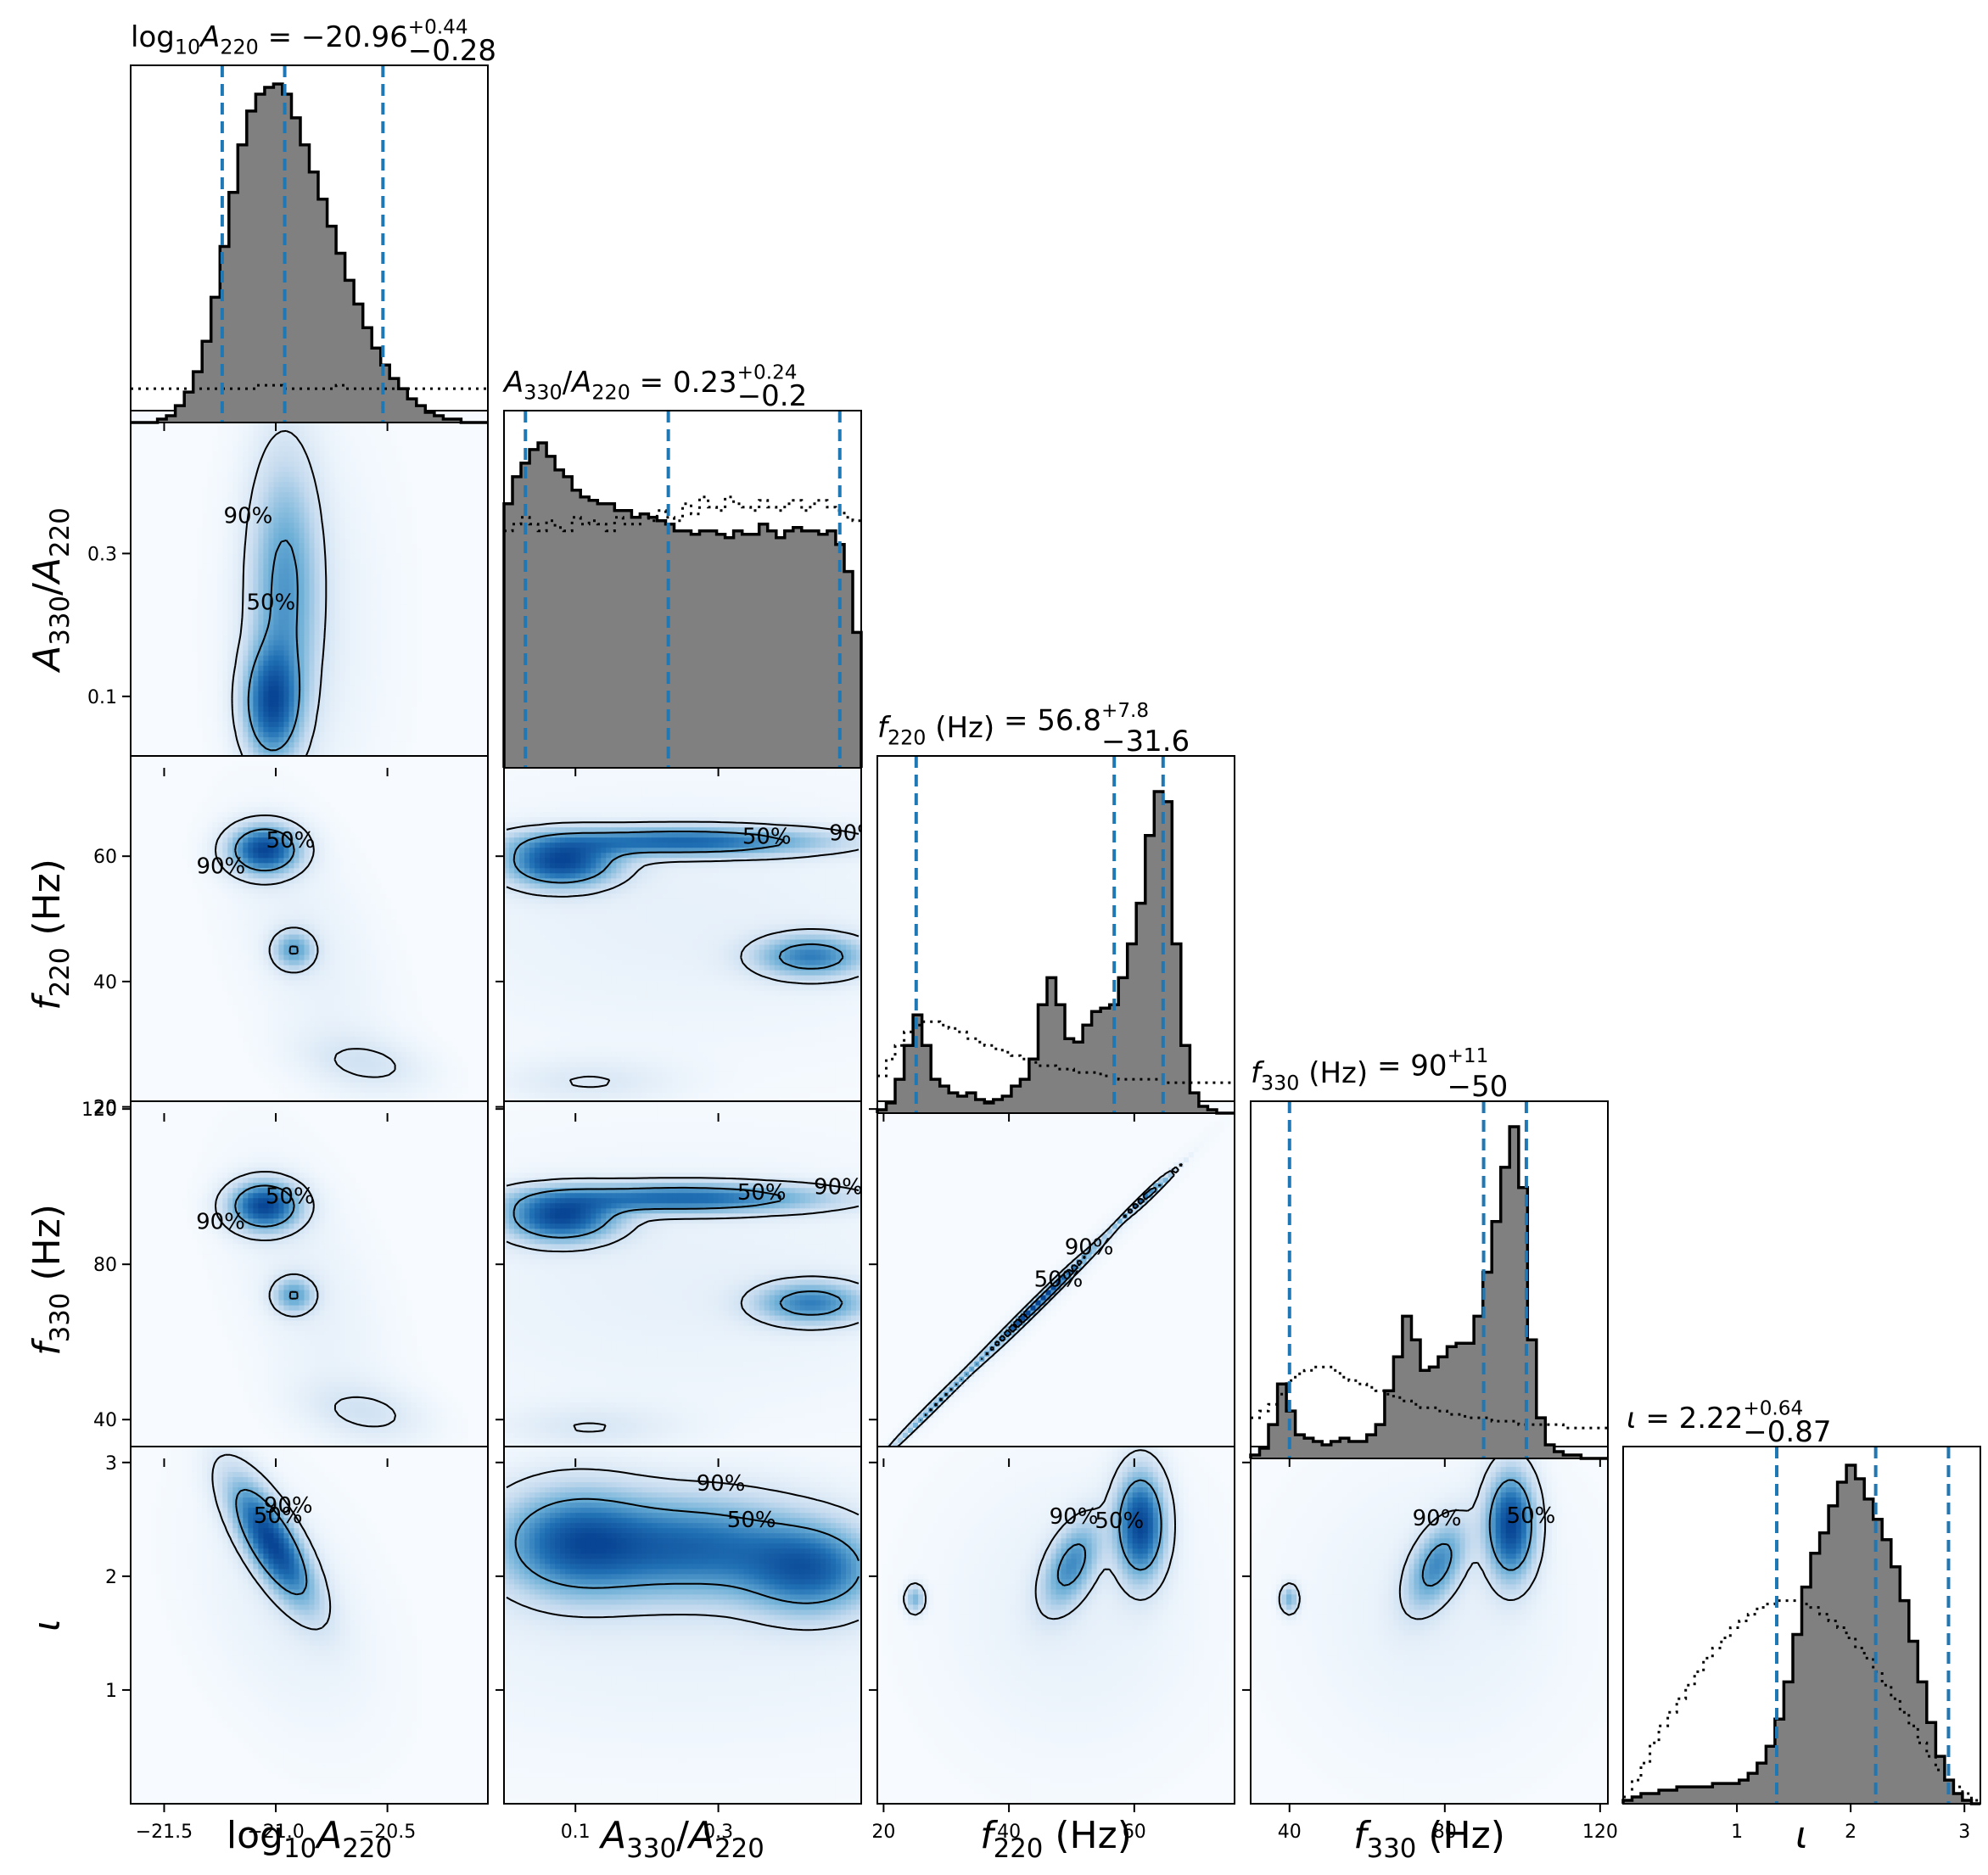 The width and height of the screenshot is (1988, 1875). I want to click on y-tick-label: 80, so click(105, 1265).